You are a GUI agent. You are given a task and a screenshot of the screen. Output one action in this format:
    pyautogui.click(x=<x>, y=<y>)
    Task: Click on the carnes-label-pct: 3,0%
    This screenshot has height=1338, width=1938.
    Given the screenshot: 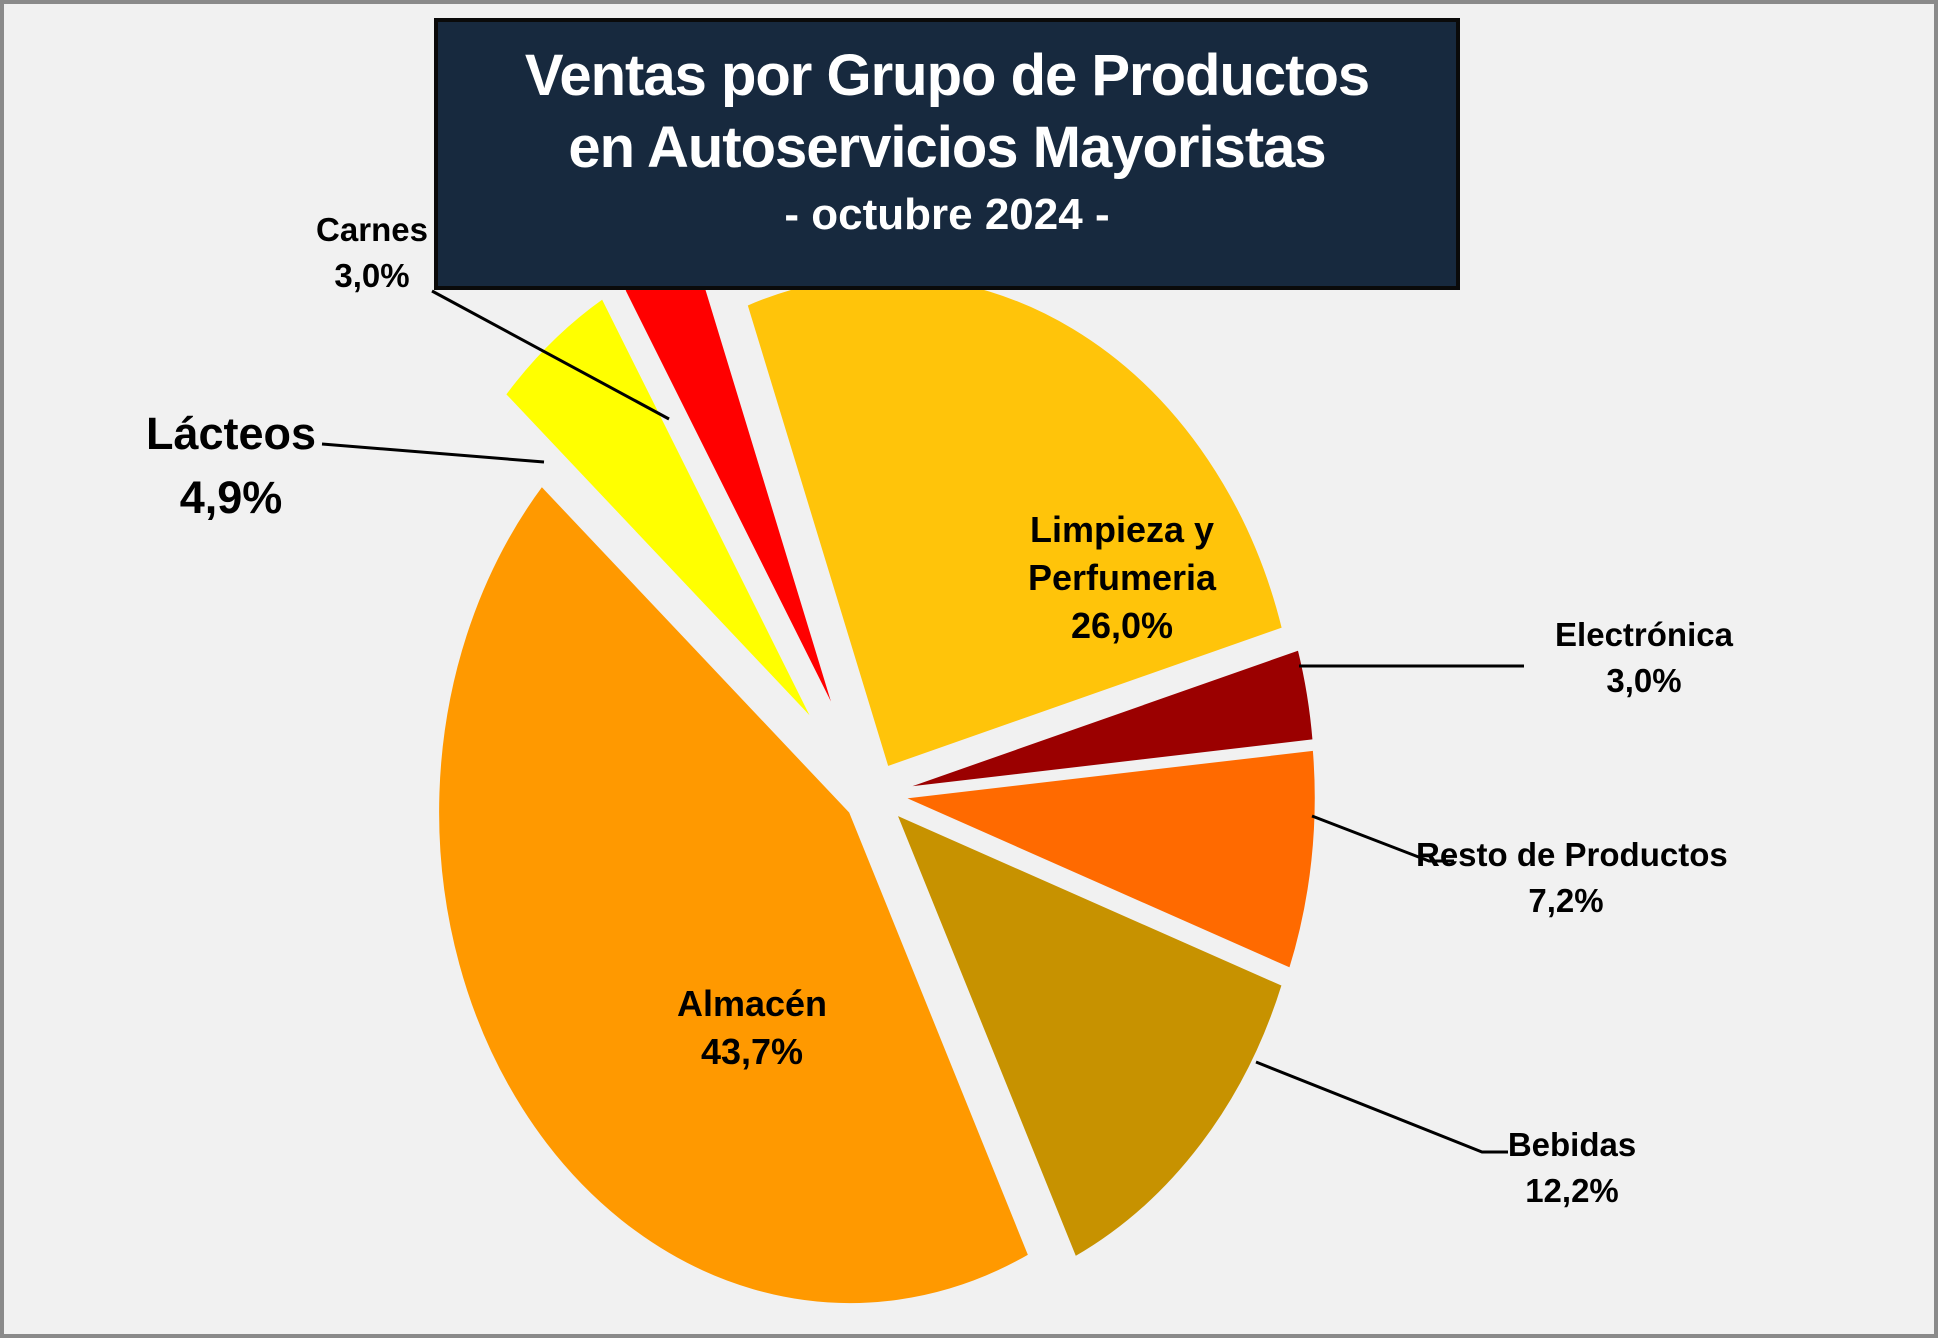 What is the action you would take?
    pyautogui.click(x=372, y=275)
    